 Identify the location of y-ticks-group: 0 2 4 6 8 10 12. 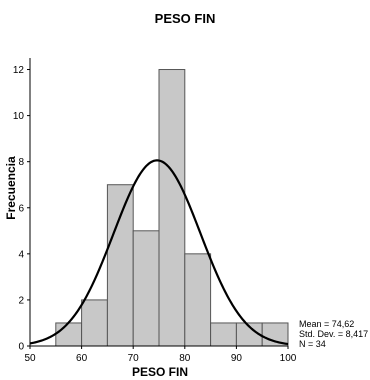
(21, 209).